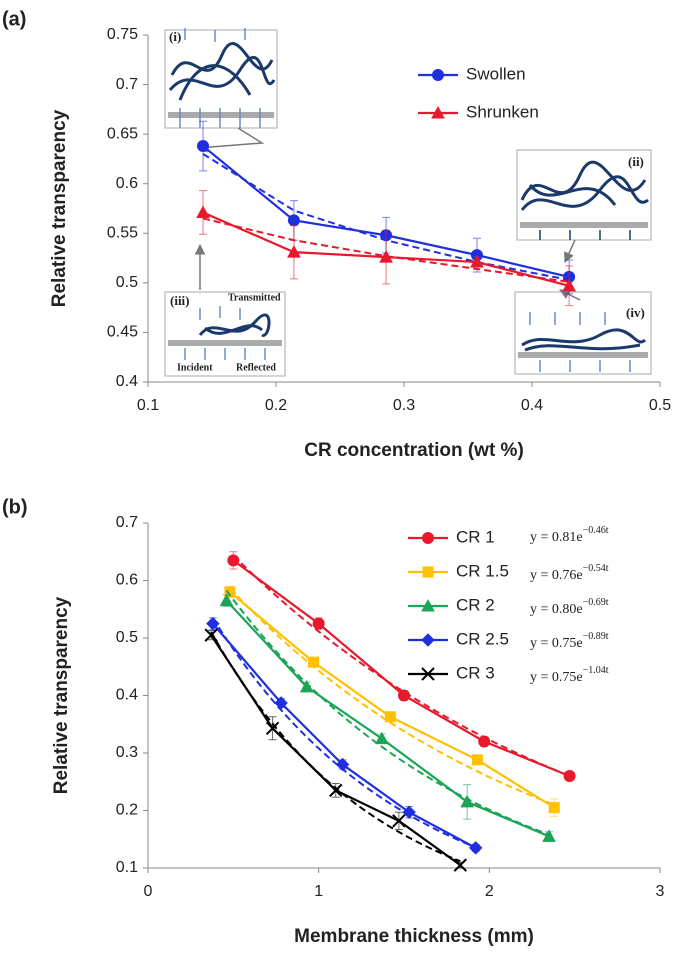 The height and width of the screenshot is (953, 675). I want to click on equation: y = 0.75e−0.89t, so click(569, 641).